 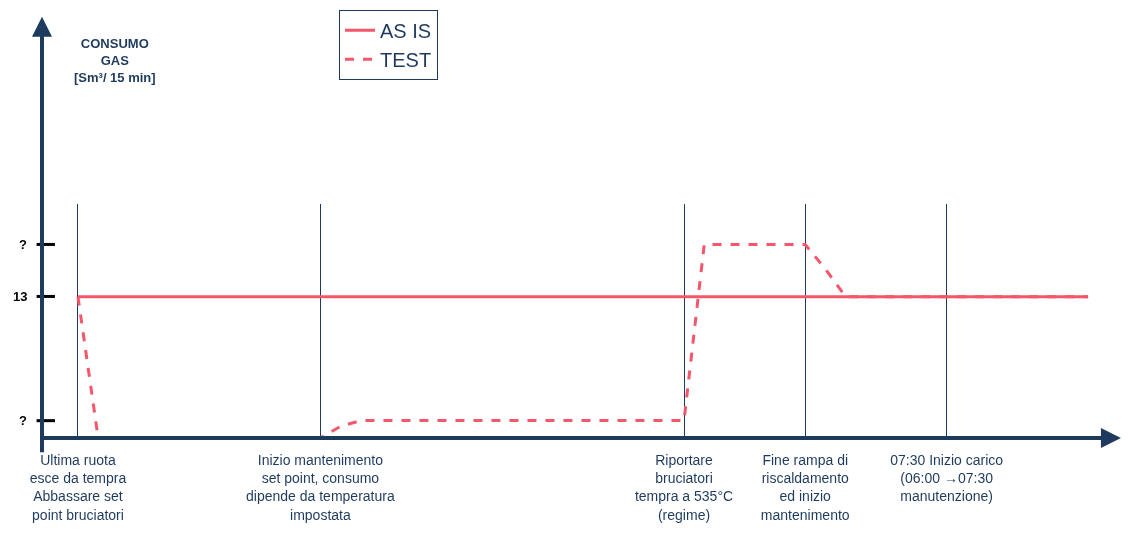 What do you see at coordinates (406, 60) in the screenshot?
I see `legend-label: TEST` at bounding box center [406, 60].